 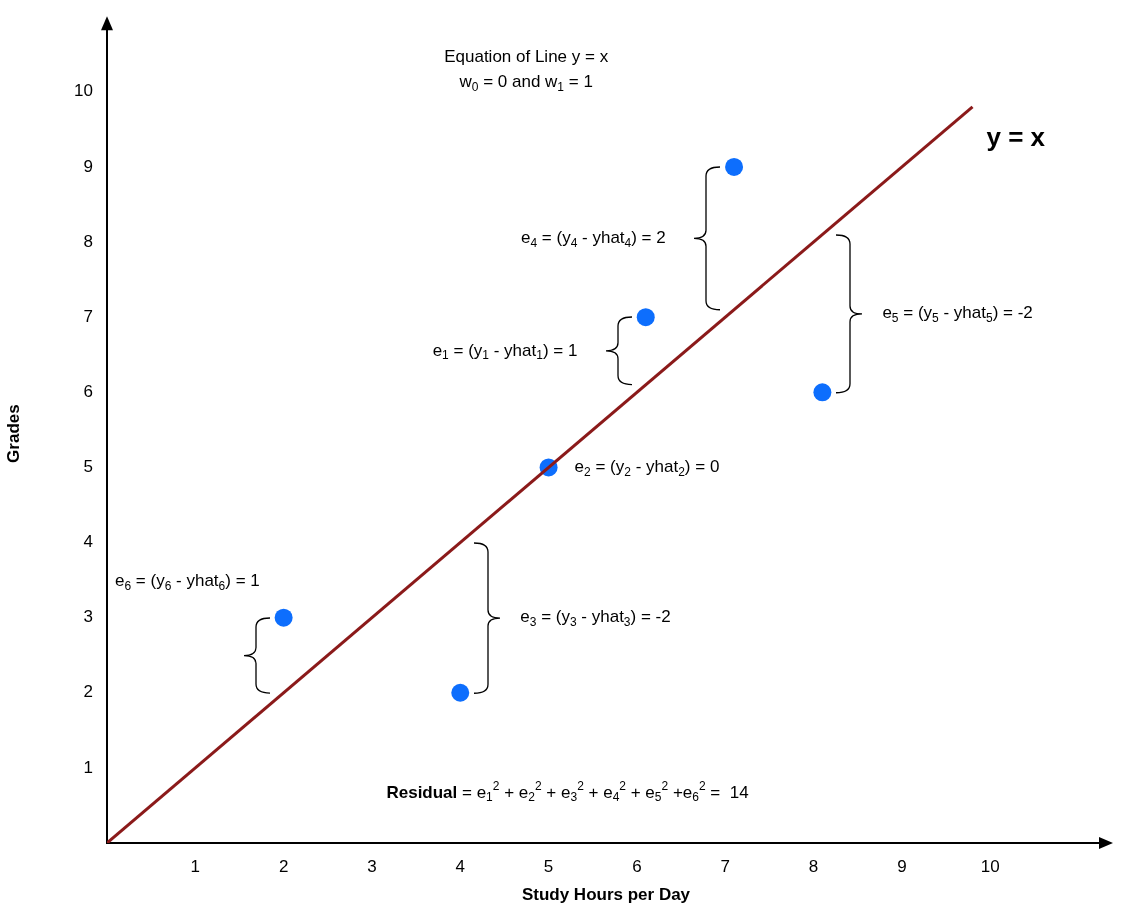 What do you see at coordinates (88, 467) in the screenshot?
I see `y-tick-label: 5` at bounding box center [88, 467].